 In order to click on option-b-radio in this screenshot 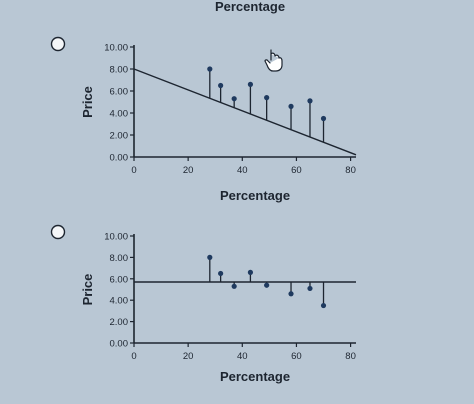, I will do `click(58, 232)`.